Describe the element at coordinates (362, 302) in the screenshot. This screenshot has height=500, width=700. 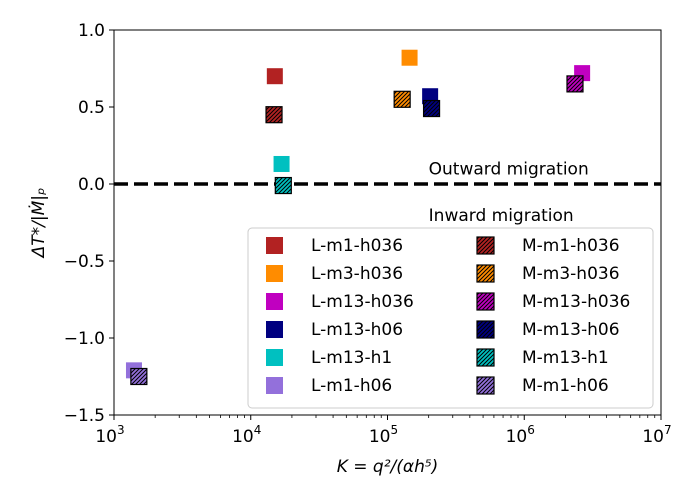
I see `legend-label-L-m13-h036: L-m13-h036` at that location.